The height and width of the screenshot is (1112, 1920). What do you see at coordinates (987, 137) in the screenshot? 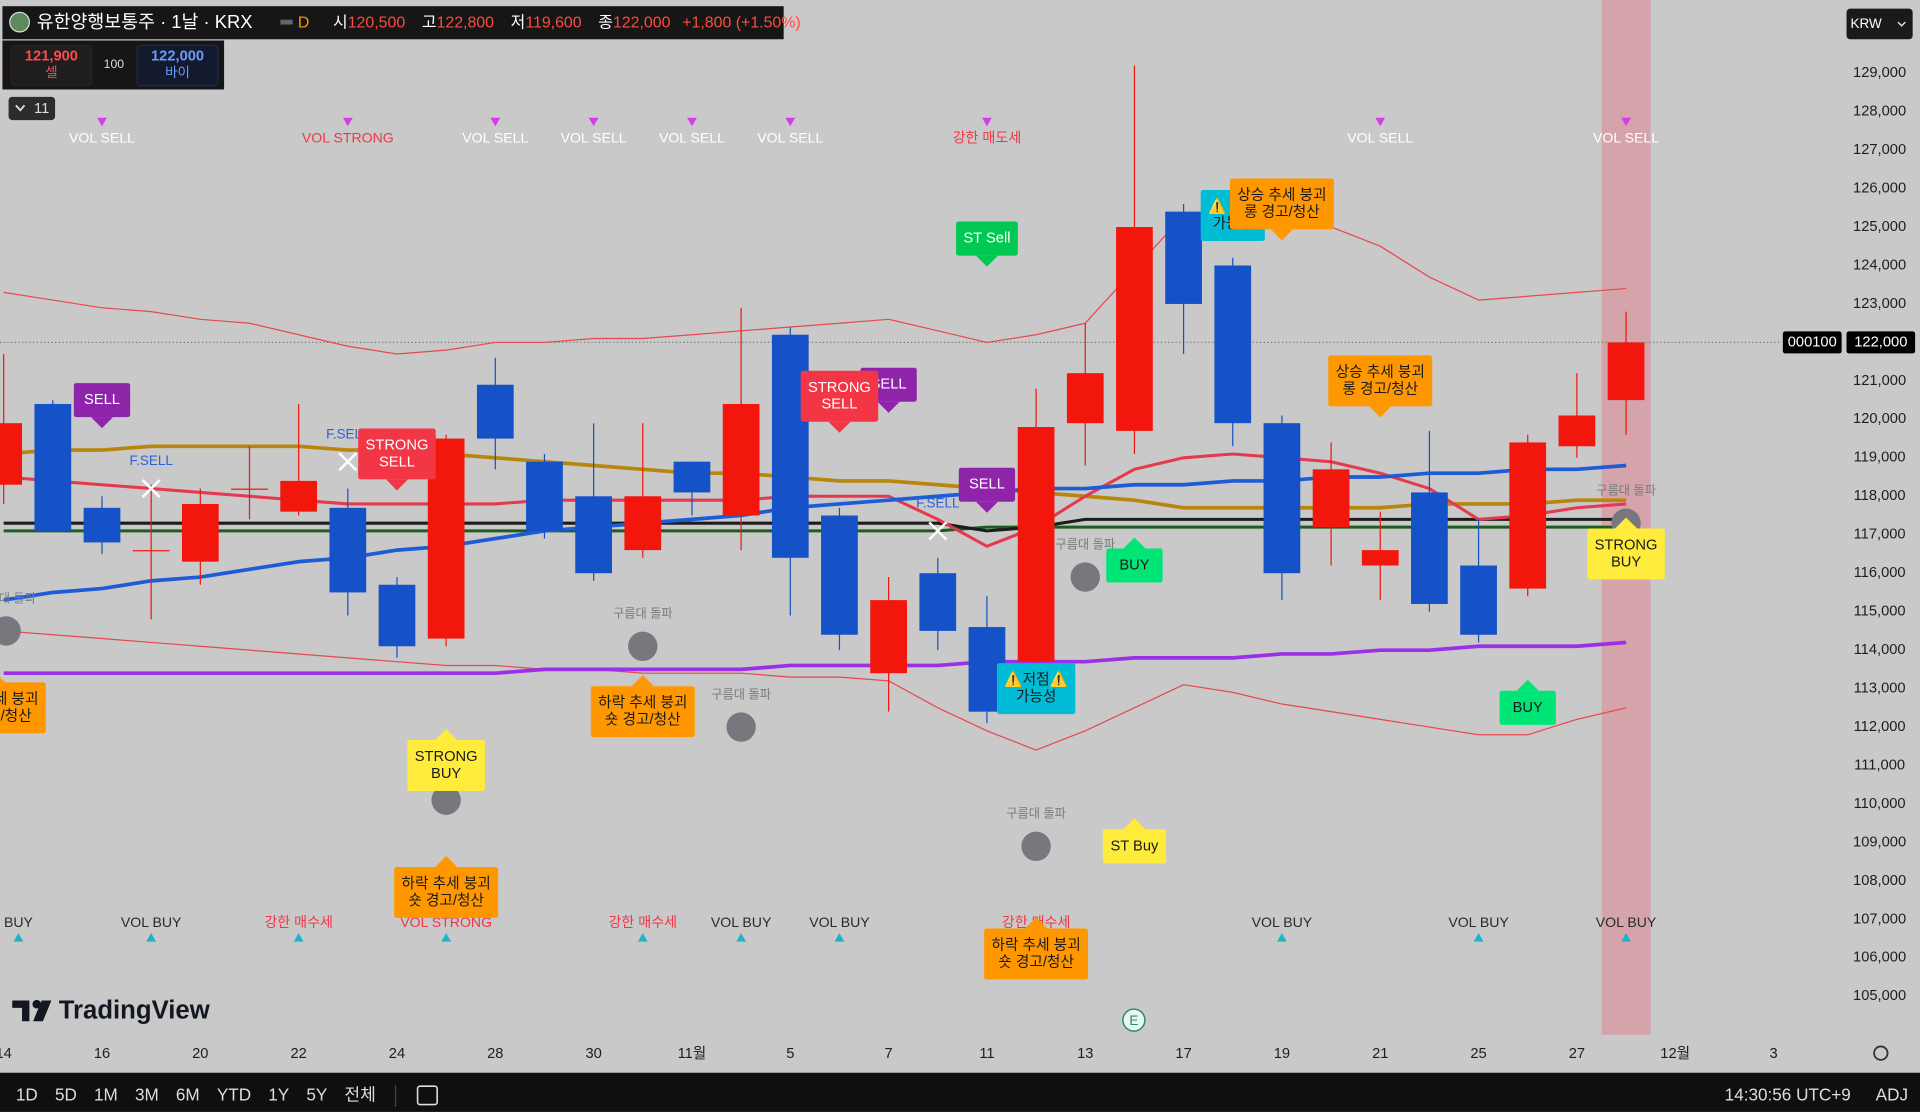
I see `signal-label: 강한 매도세` at bounding box center [987, 137].